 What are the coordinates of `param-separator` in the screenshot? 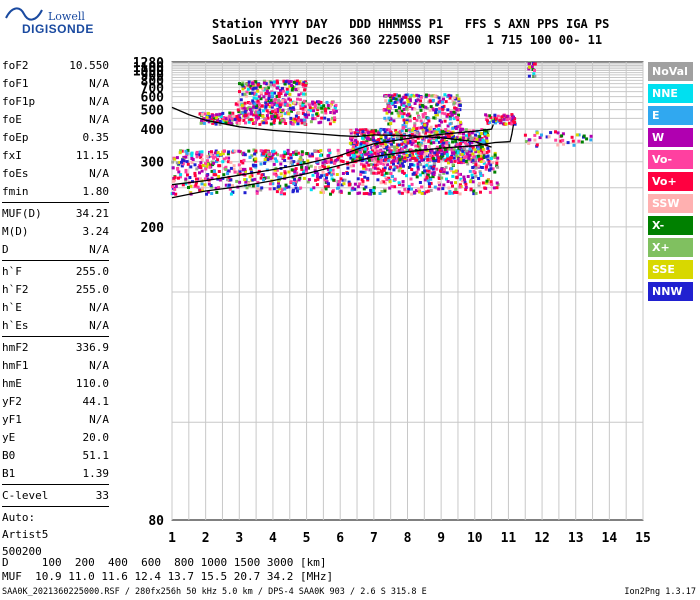 It's located at (55, 336).